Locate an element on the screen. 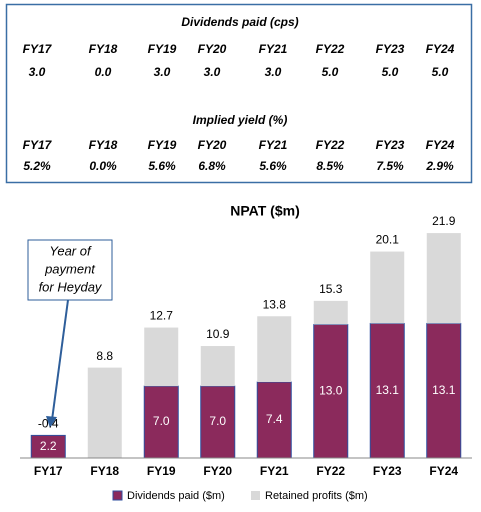 This screenshot has height=512, width=481. total-label: 20.1 is located at coordinates (388, 240).